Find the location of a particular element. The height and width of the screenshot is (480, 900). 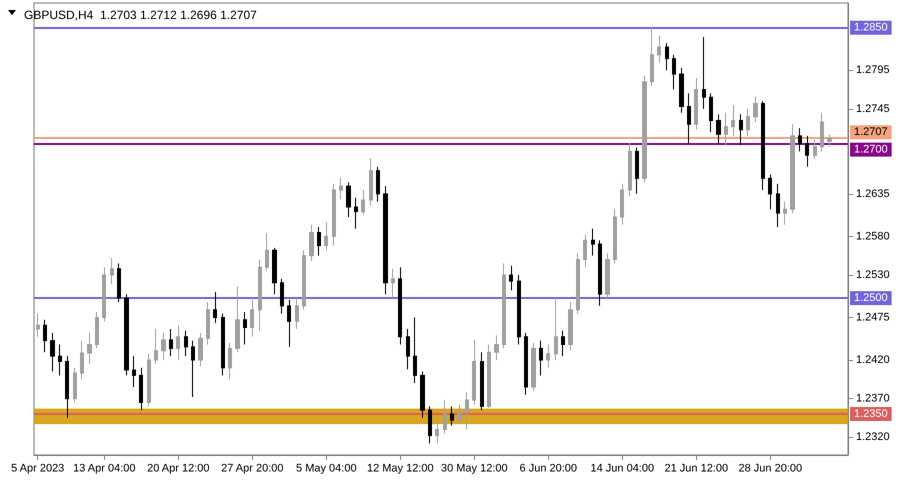

chart-title: GBPUSD,H4 1.2703 1.2712 1.2696 1.2707 is located at coordinates (141, 15).